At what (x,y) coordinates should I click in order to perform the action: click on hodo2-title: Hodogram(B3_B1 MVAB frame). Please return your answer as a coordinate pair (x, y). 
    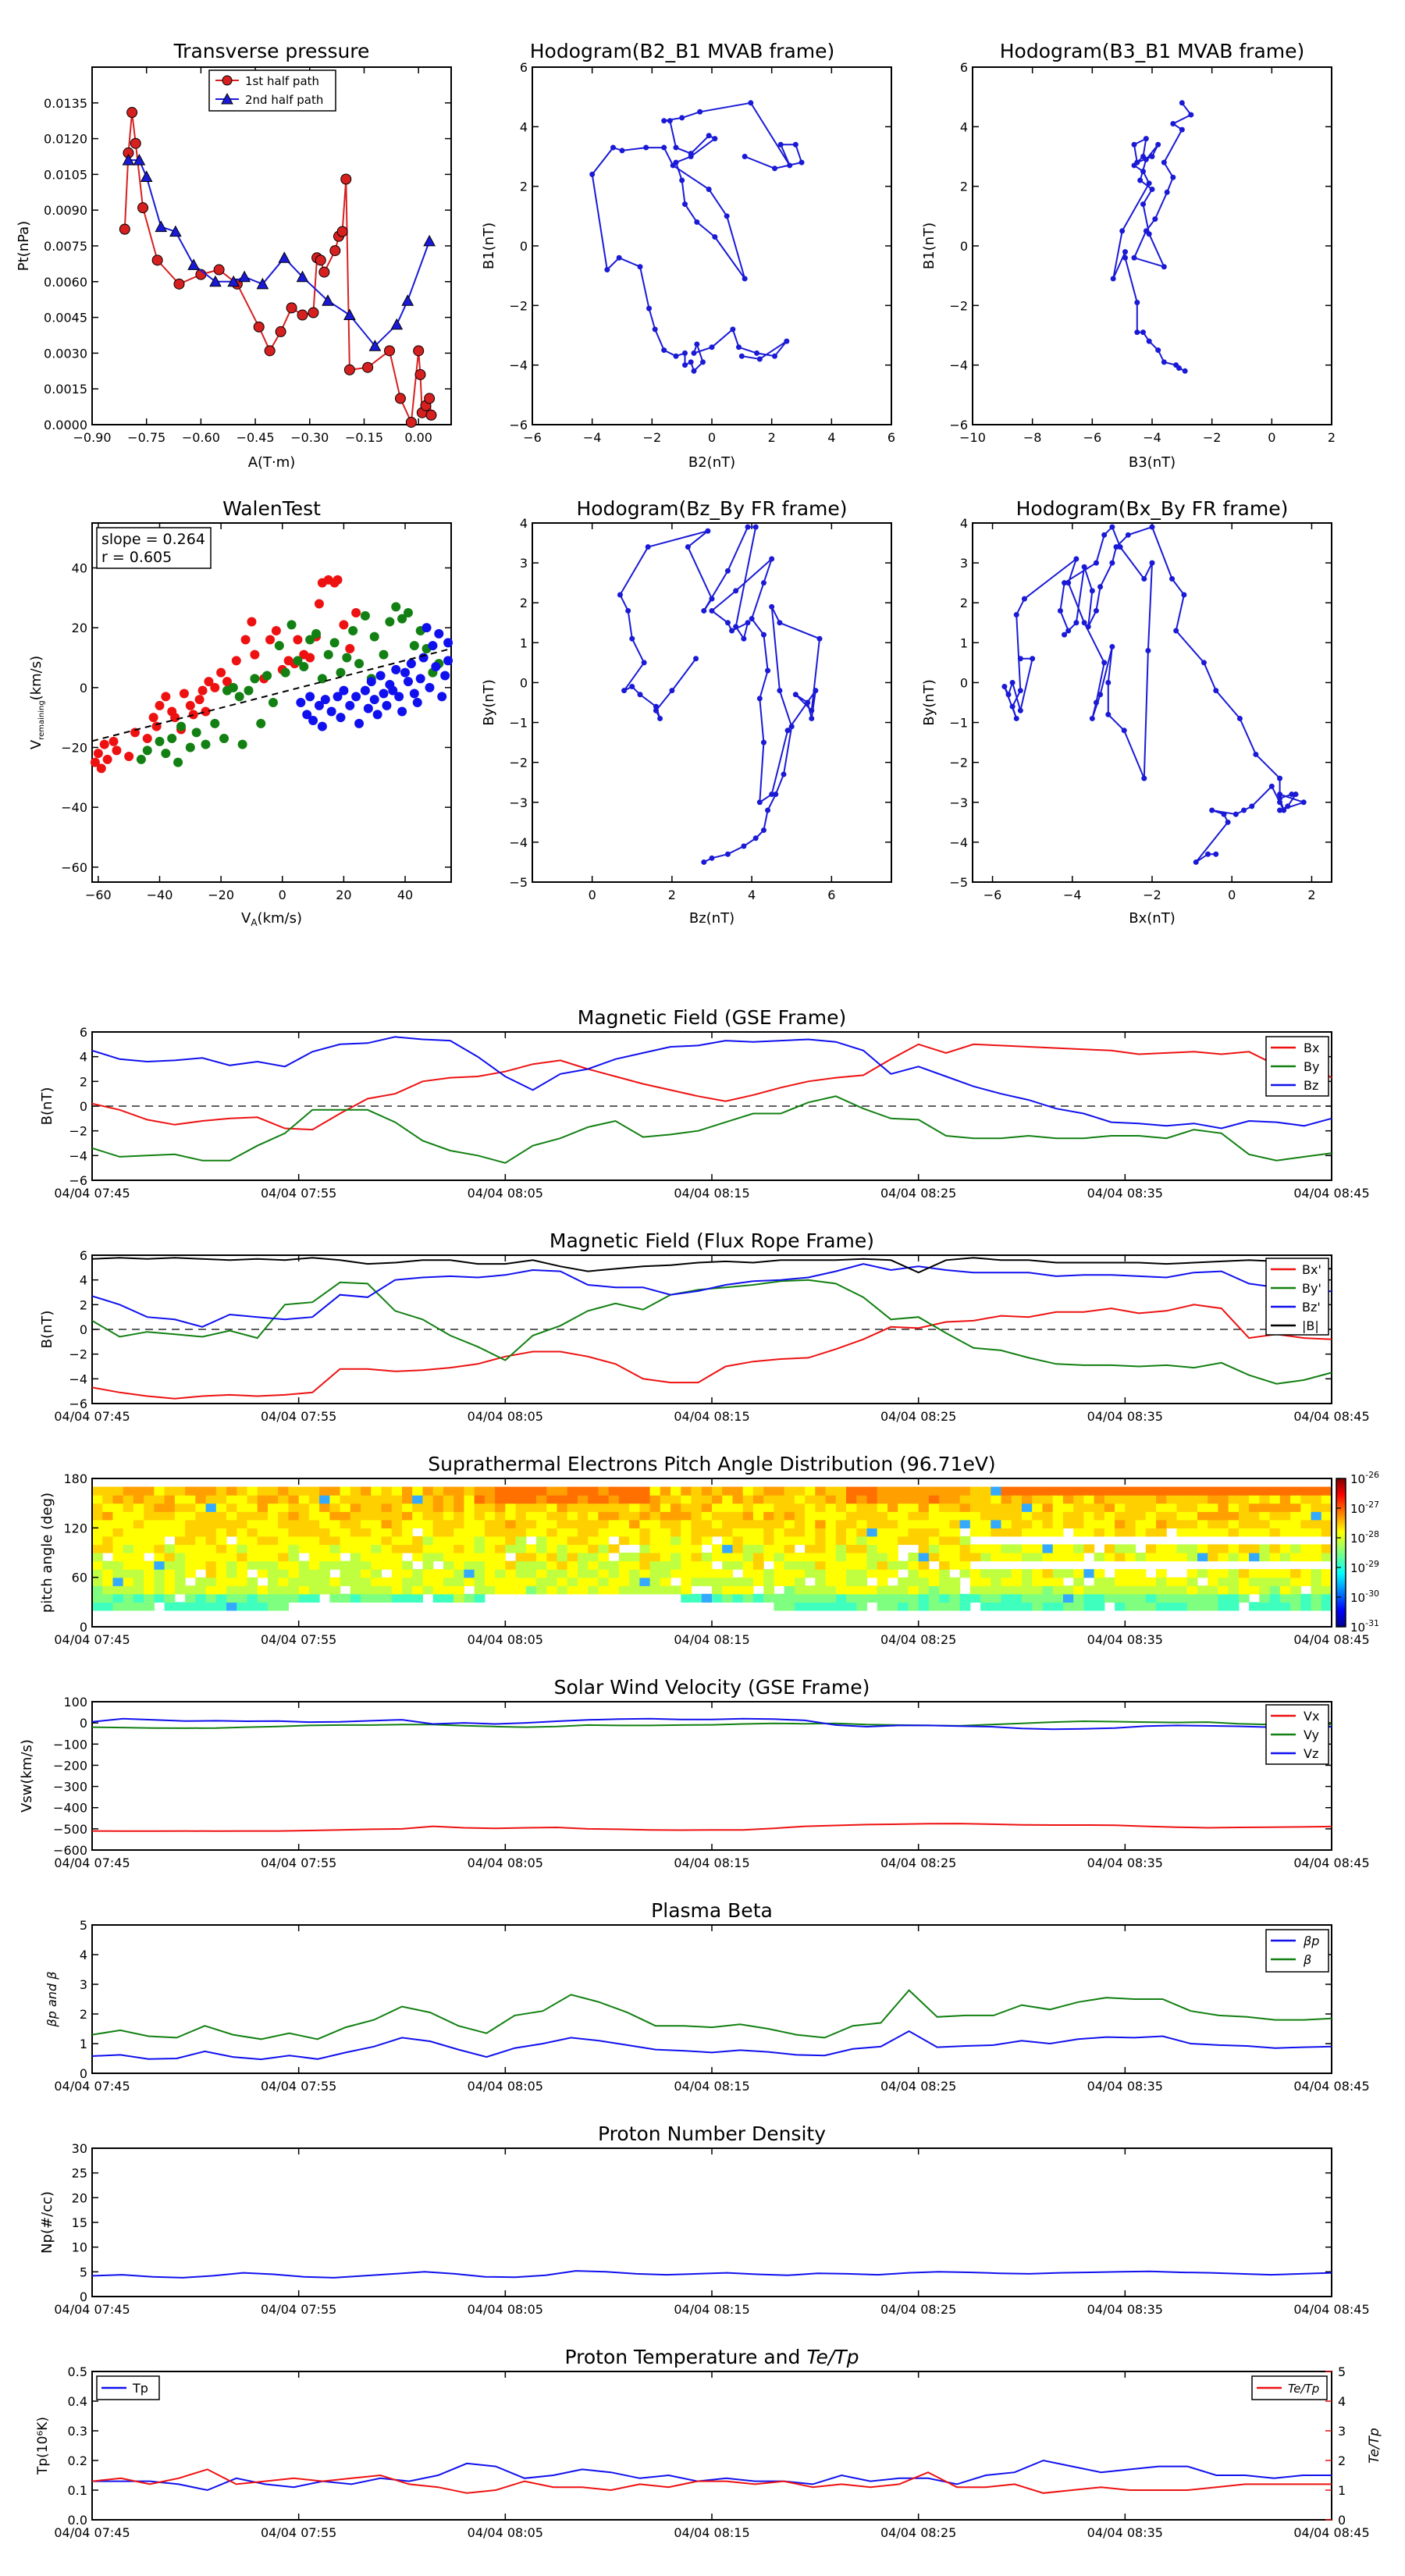
    Looking at the image, I should click on (1152, 51).